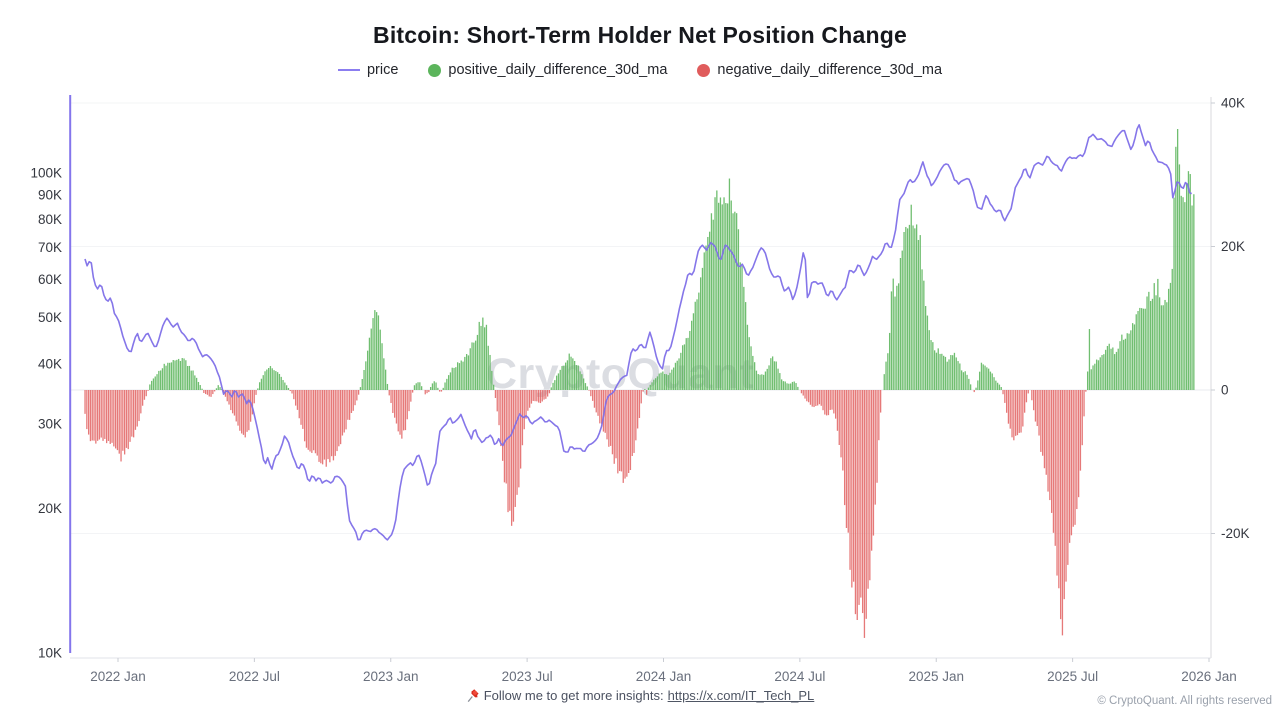 The image size is (1280, 720). I want to click on y-left-label: 50K, so click(50, 317).